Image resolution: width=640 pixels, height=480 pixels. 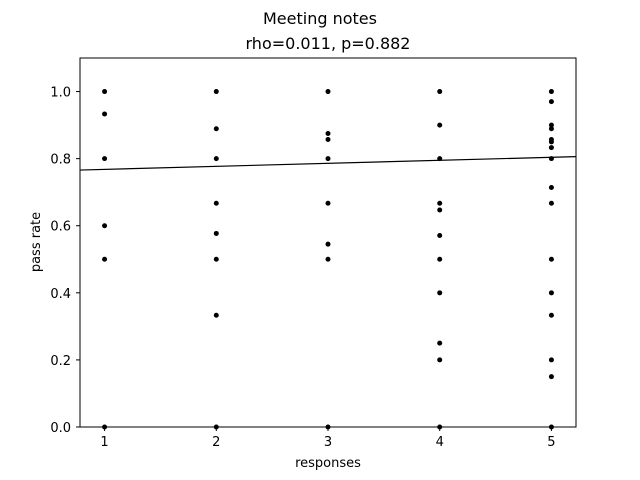 What do you see at coordinates (328, 463) in the screenshot?
I see `x-axis-label: responses` at bounding box center [328, 463].